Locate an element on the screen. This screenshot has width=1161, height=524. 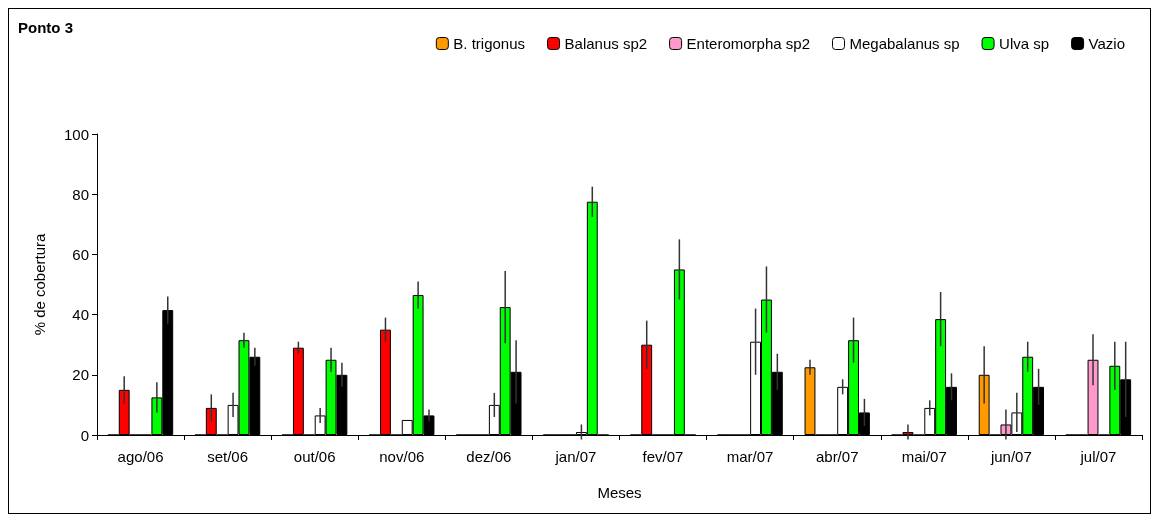
y-tick-label: 100 is located at coordinates (76, 134).